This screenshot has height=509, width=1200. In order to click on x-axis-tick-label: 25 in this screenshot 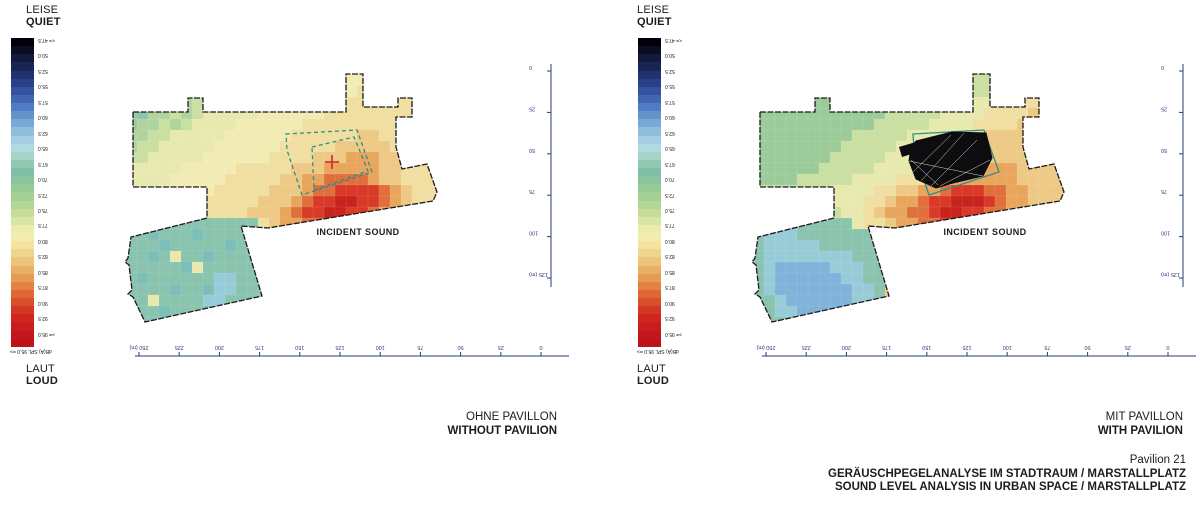, I will do `click(1128, 347)`.